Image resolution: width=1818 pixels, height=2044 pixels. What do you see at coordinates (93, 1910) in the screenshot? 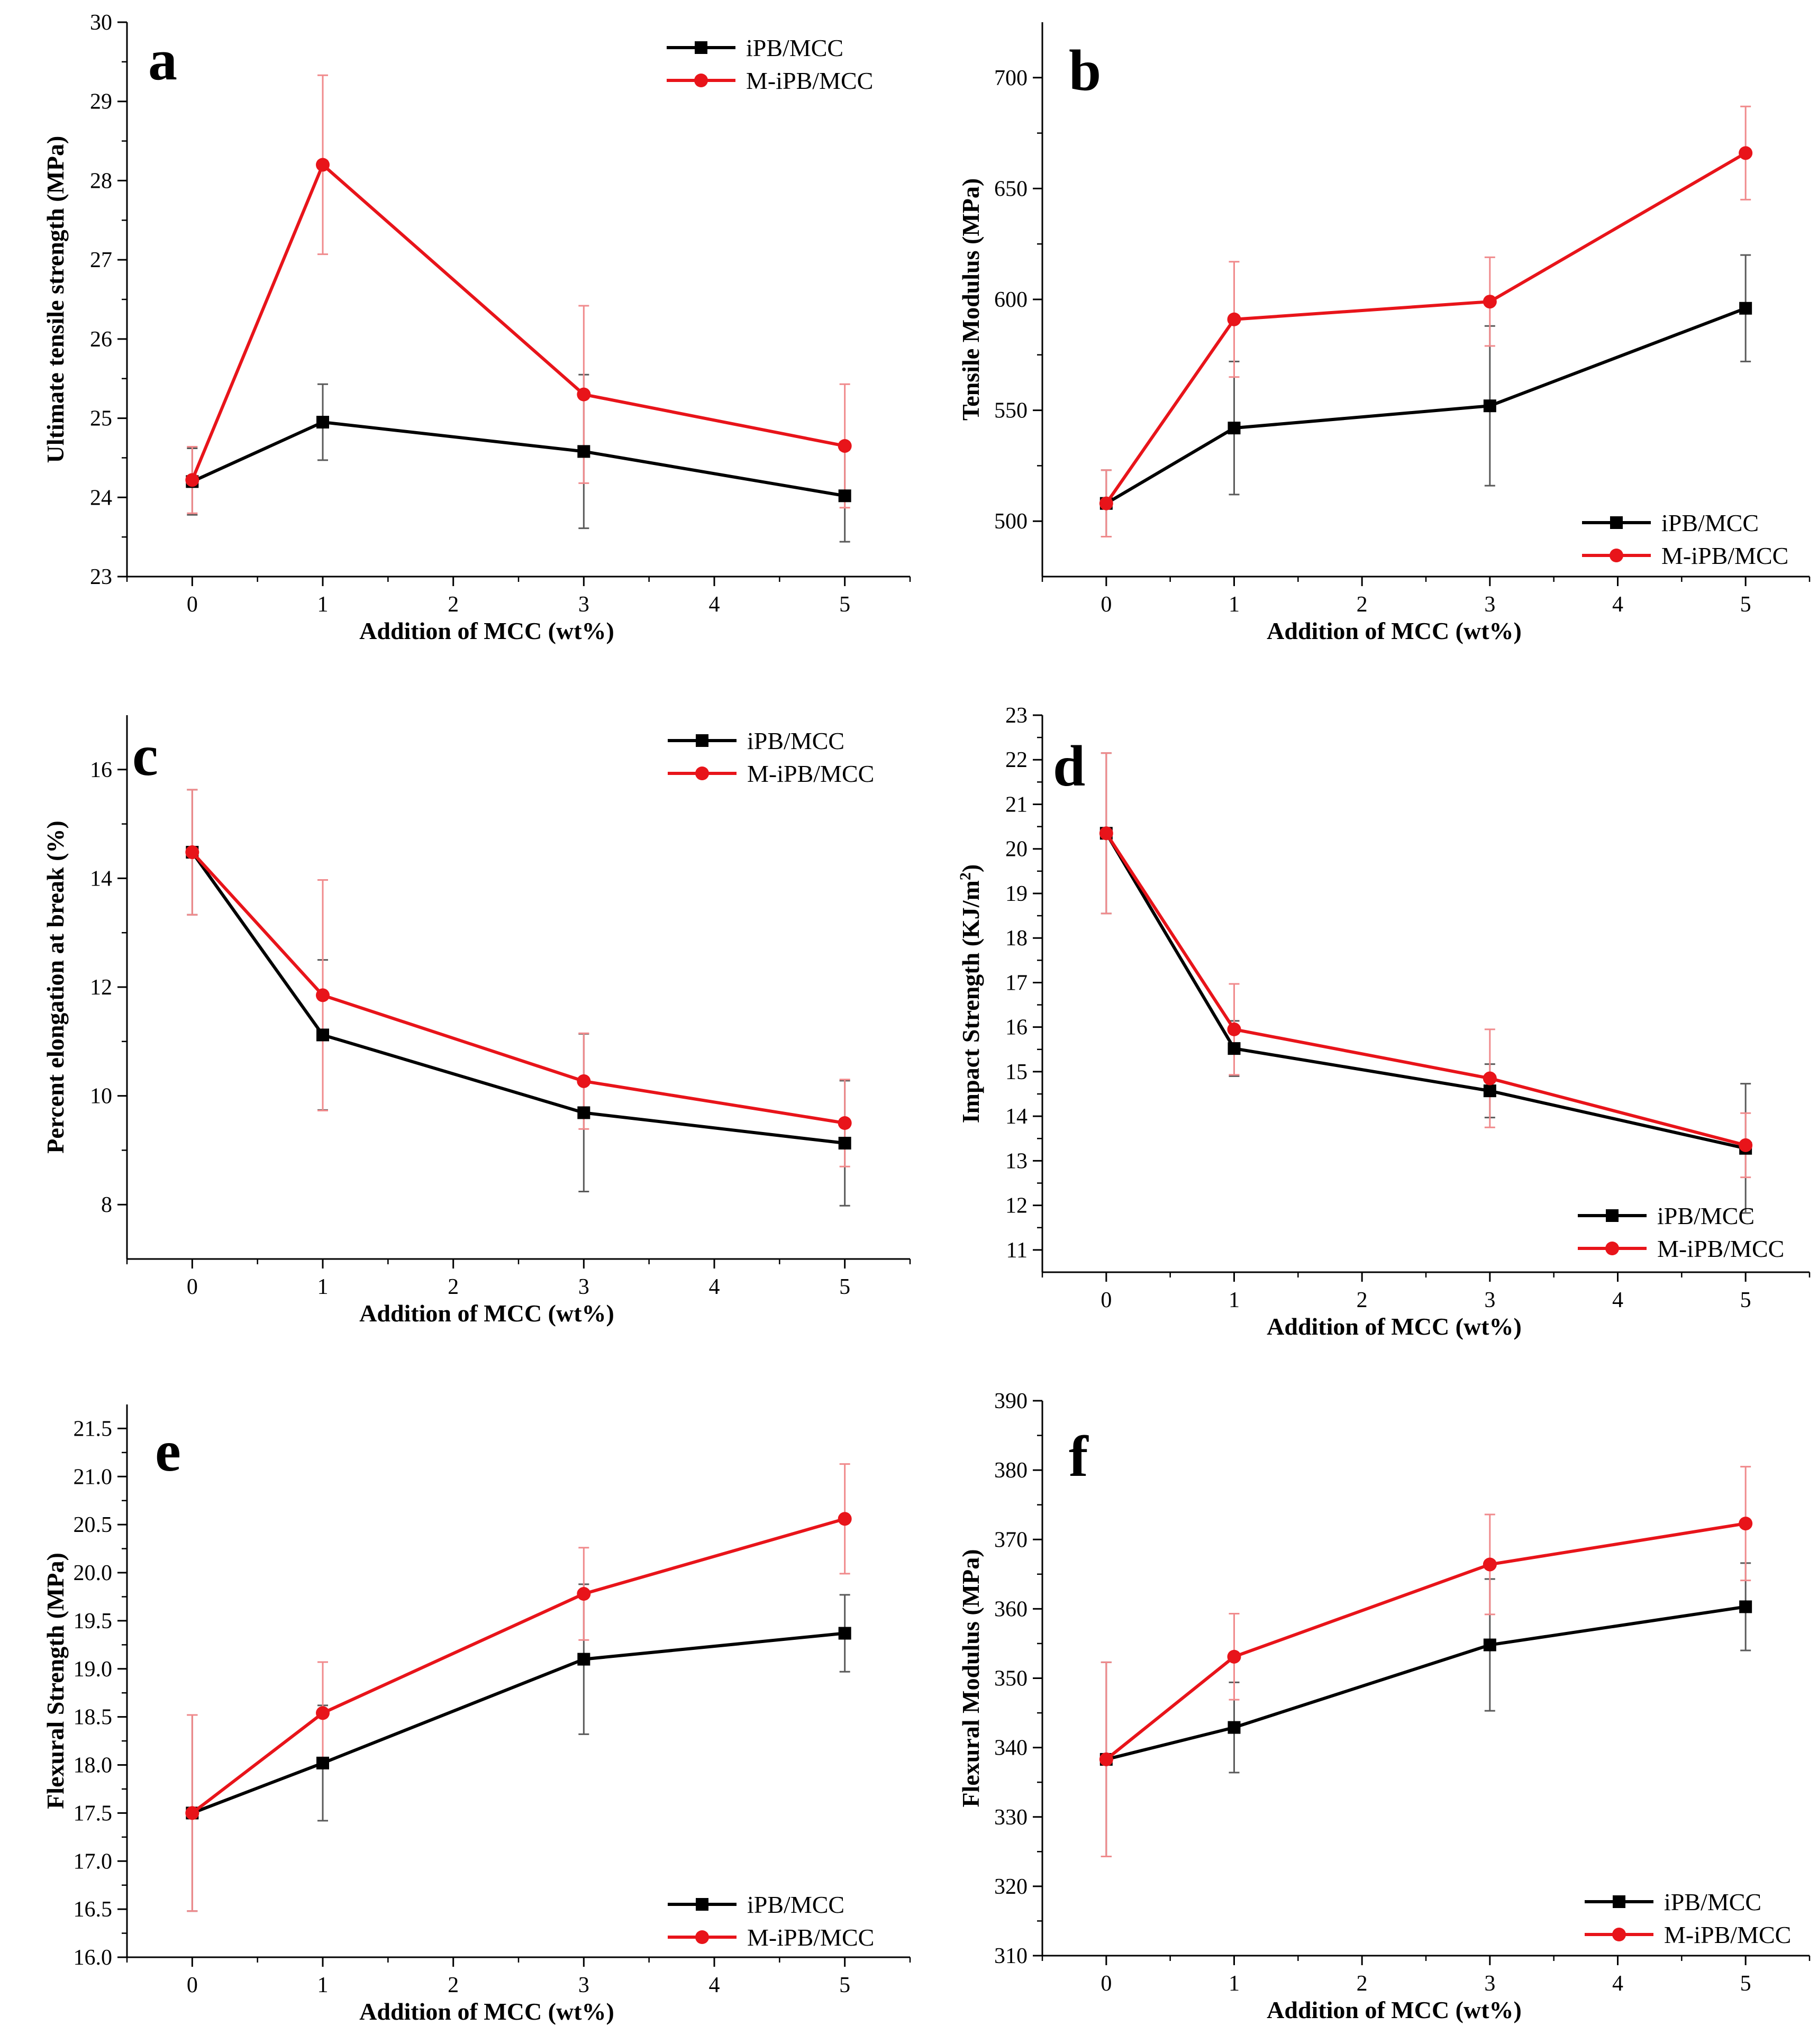
I see `y-tick-label: 16.5` at bounding box center [93, 1910].